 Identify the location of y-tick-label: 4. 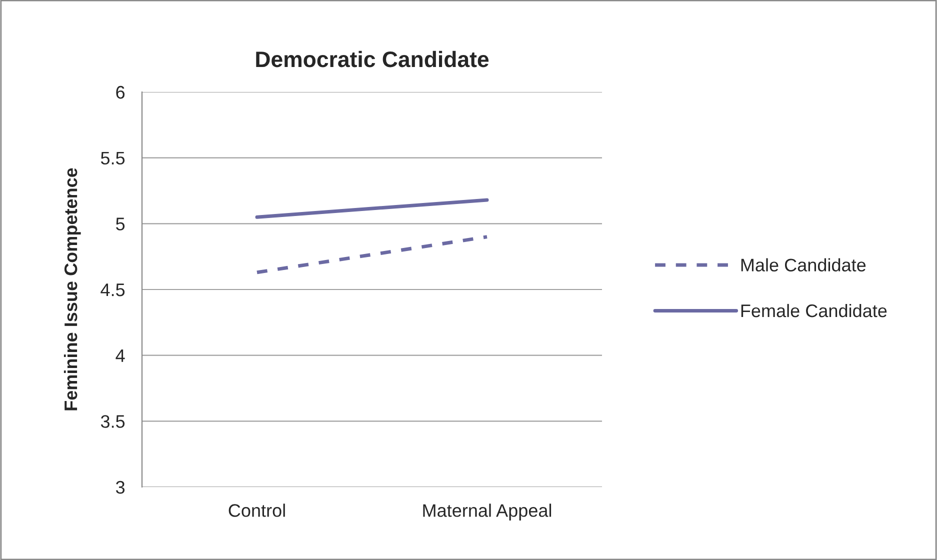
(120, 355).